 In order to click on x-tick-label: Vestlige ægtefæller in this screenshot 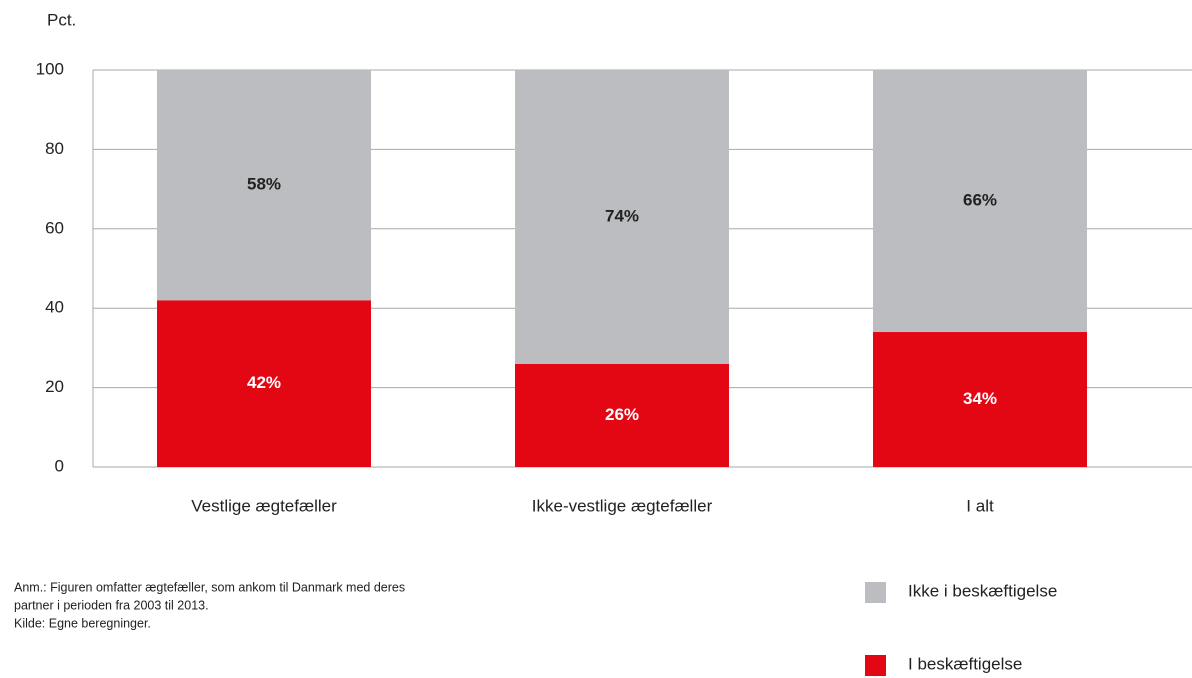, I will do `click(264, 505)`.